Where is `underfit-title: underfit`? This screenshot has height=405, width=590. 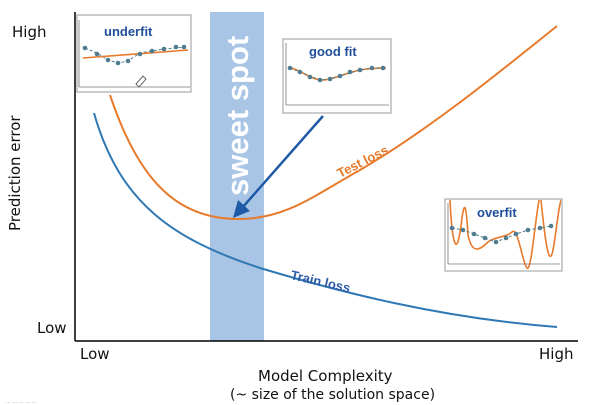
underfit-title: underfit is located at coordinates (128, 31).